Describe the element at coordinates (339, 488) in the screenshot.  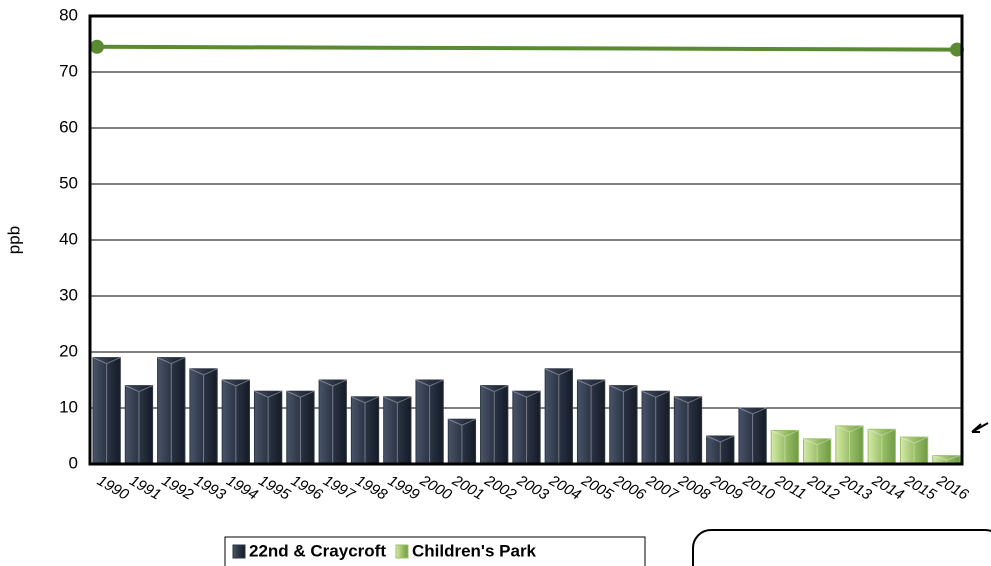
I see `x-tick-label: 1997` at that location.